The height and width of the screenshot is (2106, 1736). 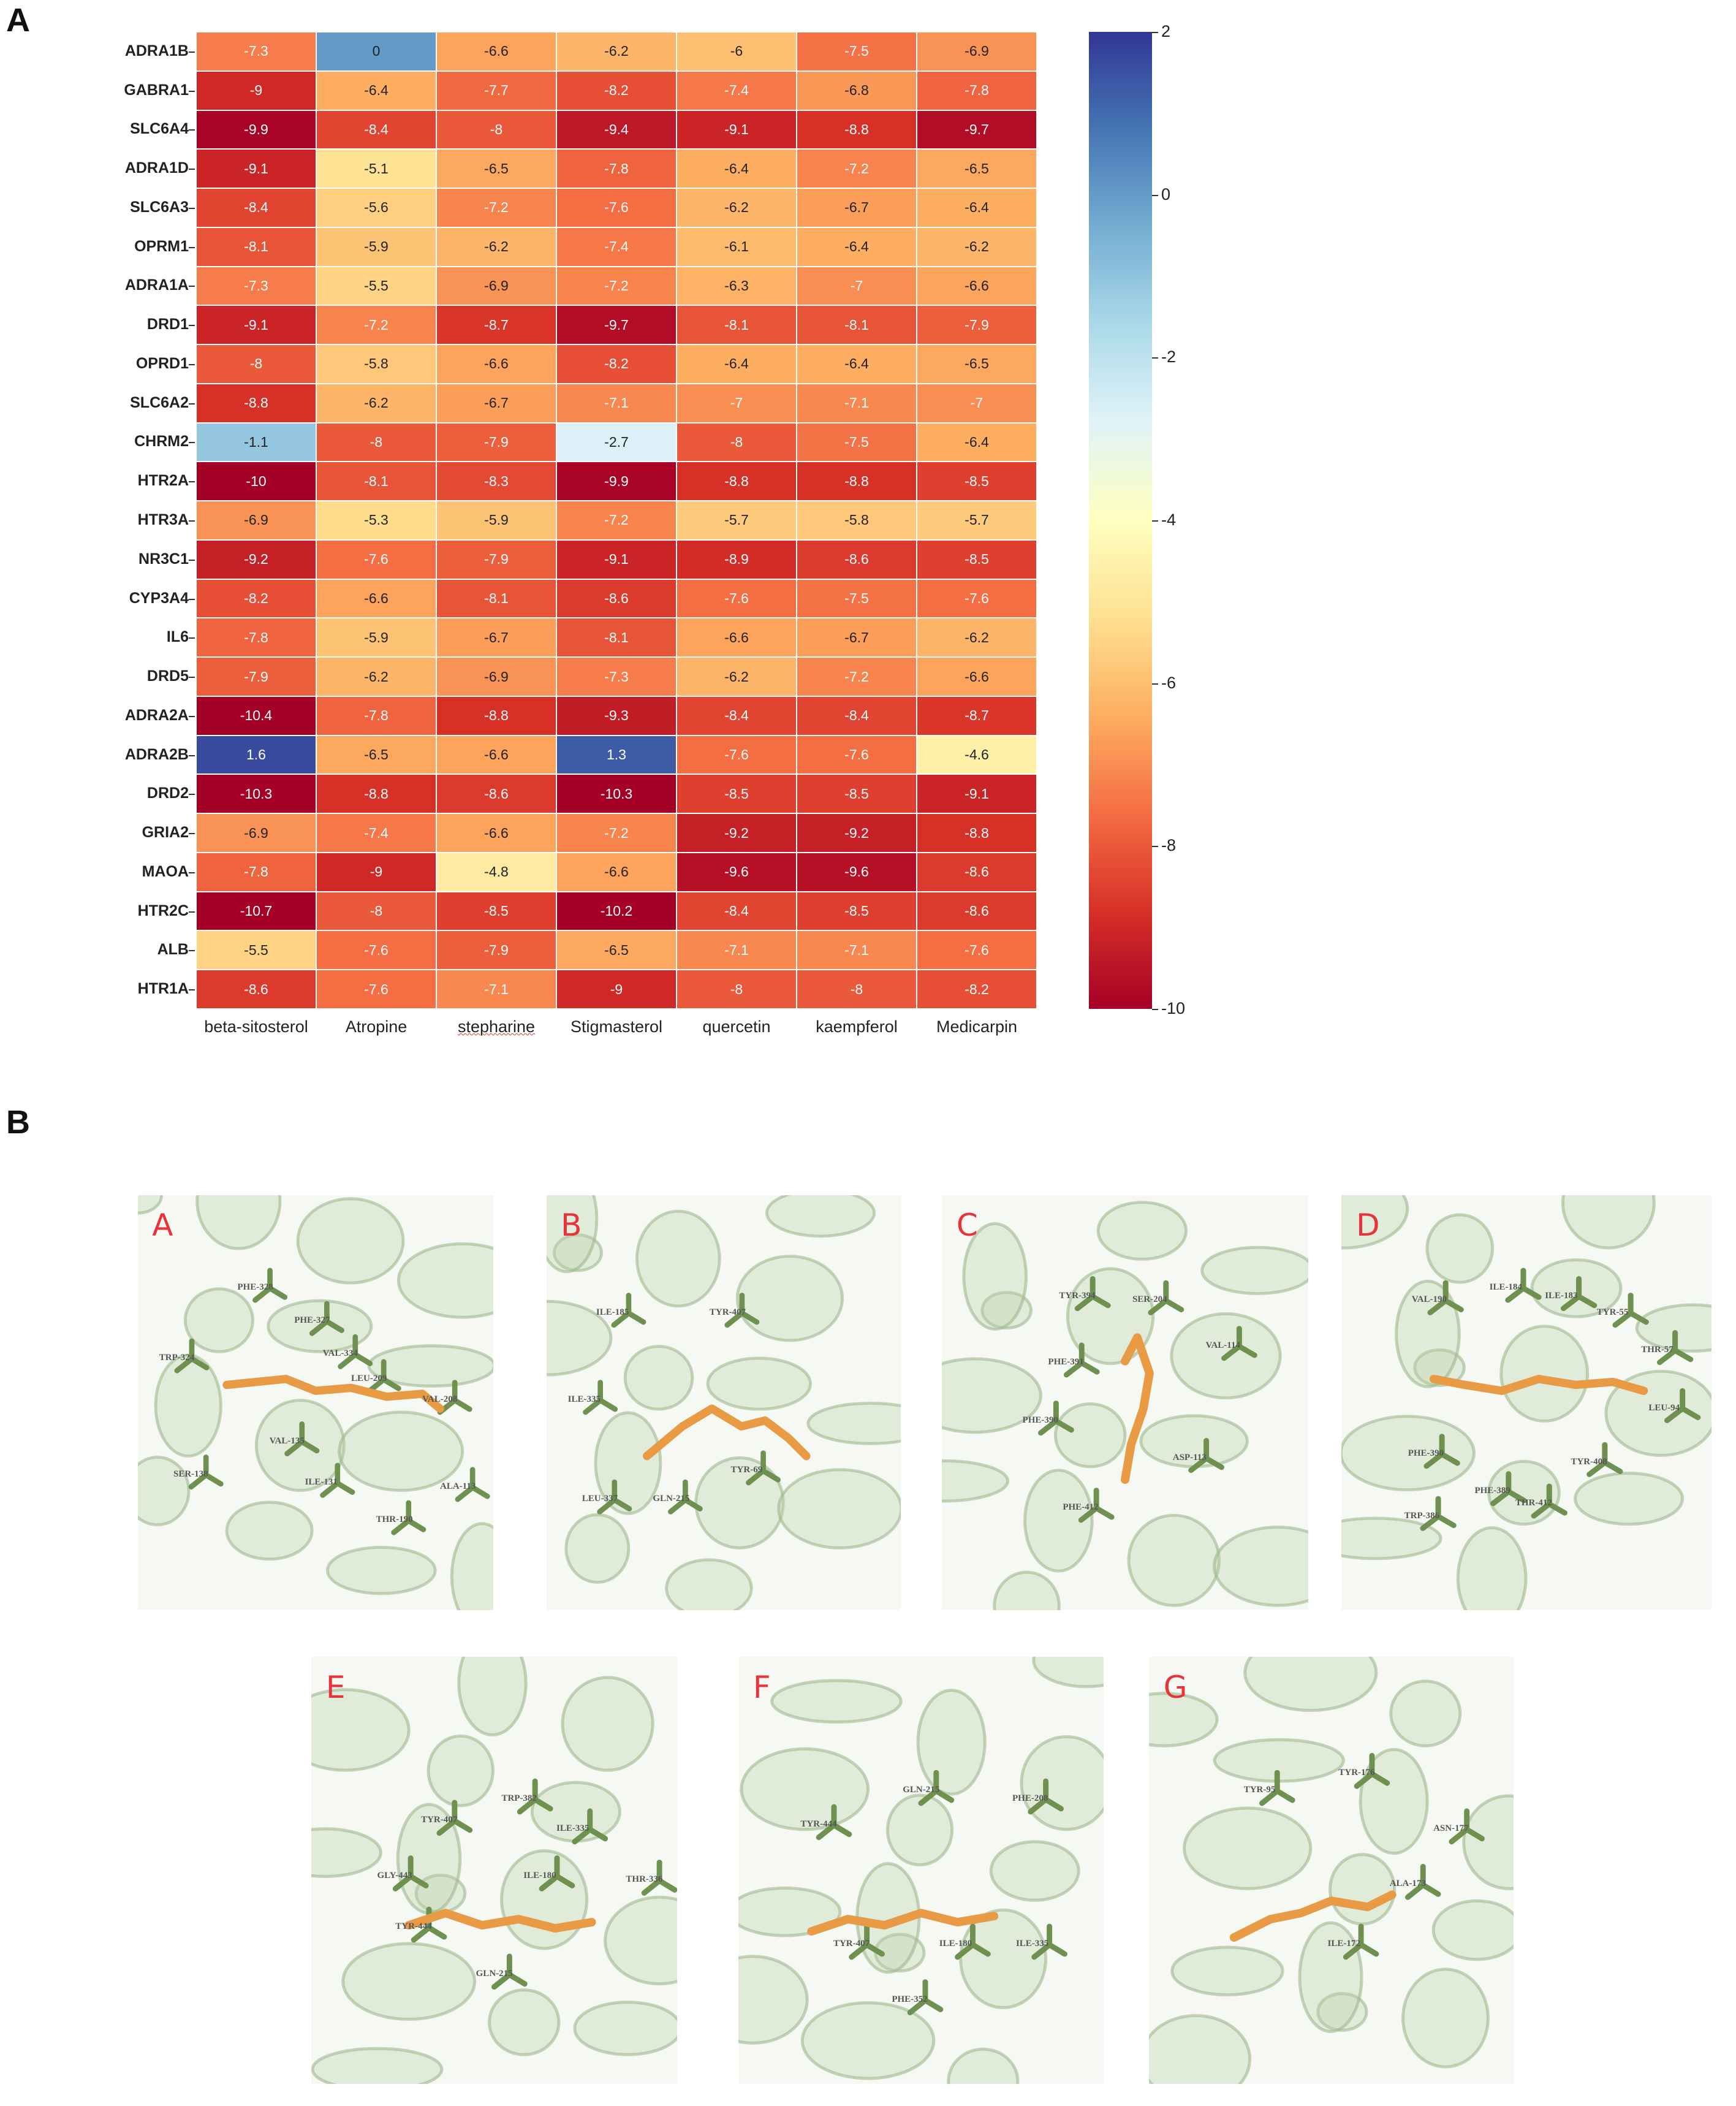 What do you see at coordinates (1169, 357) in the screenshot?
I see `colorbar-tick-label: -2` at bounding box center [1169, 357].